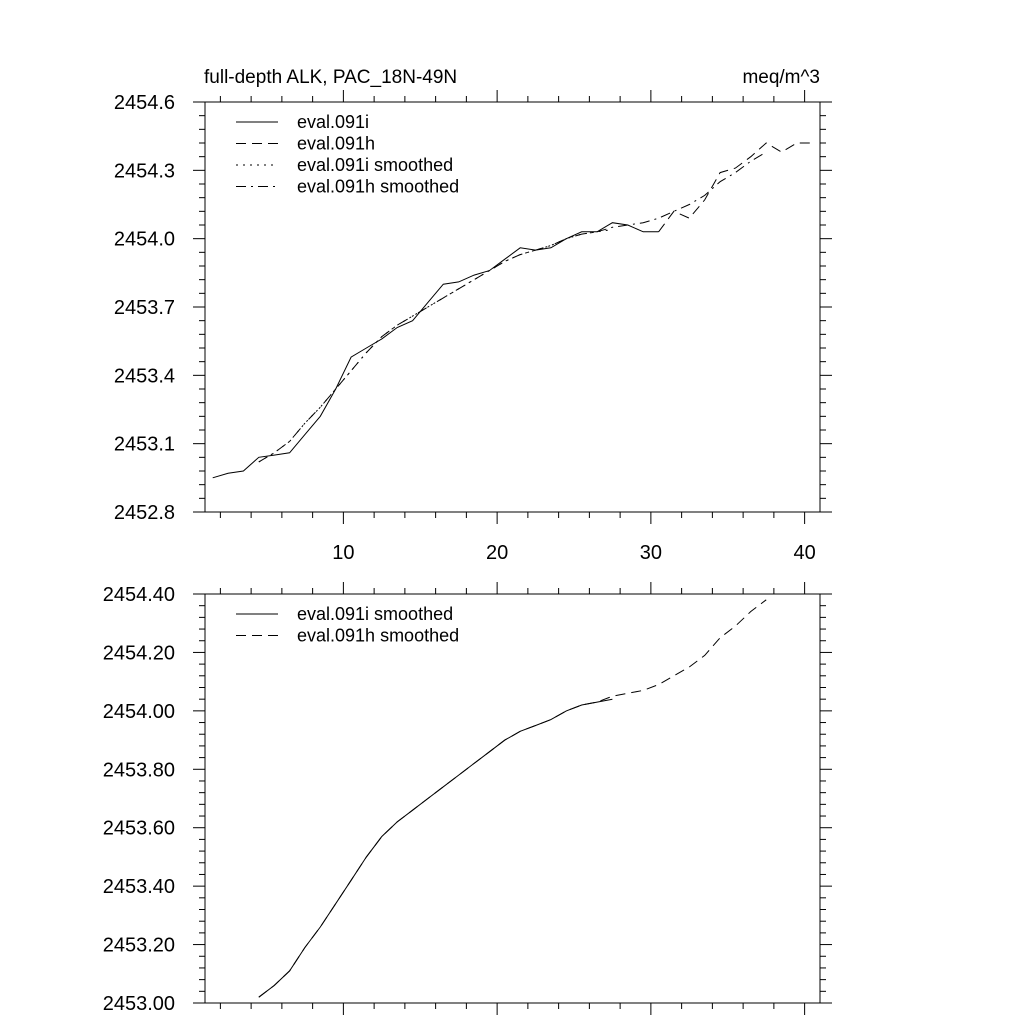 Image resolution: width=1024 pixels, height=1024 pixels. Describe the element at coordinates (139, 1004) in the screenshot. I see `y-tick-label: 2453.00` at that location.